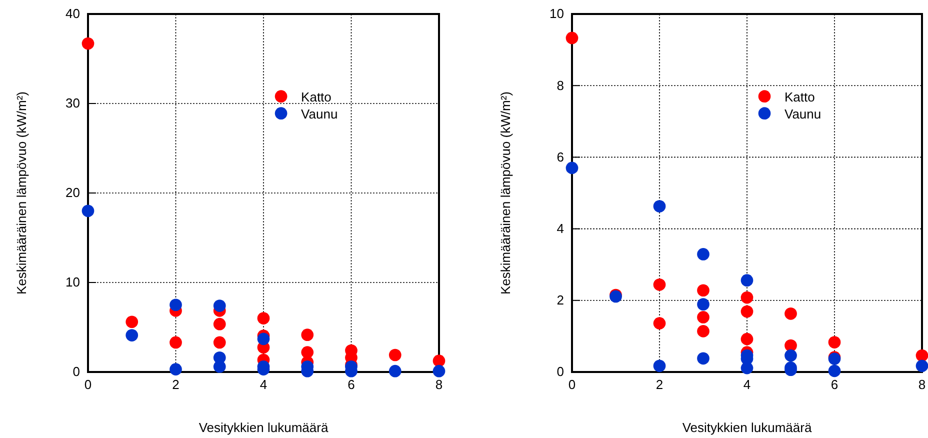 Image resolution: width=928 pixels, height=438 pixels. What do you see at coordinates (560, 228) in the screenshot?
I see `y-tick-label: 4` at bounding box center [560, 228].